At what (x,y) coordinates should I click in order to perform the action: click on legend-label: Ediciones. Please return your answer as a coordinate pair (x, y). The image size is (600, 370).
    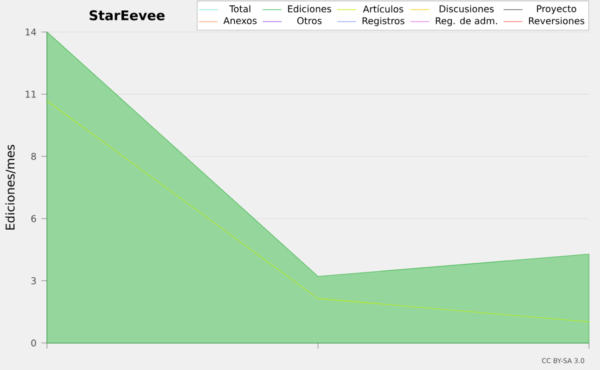
    Looking at the image, I should click on (310, 8).